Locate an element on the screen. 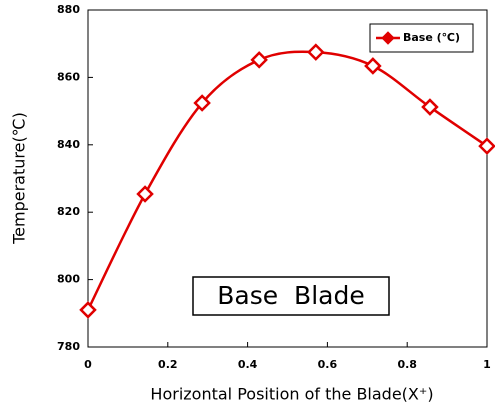  x-tick-label: 0.2 is located at coordinates (168, 364).